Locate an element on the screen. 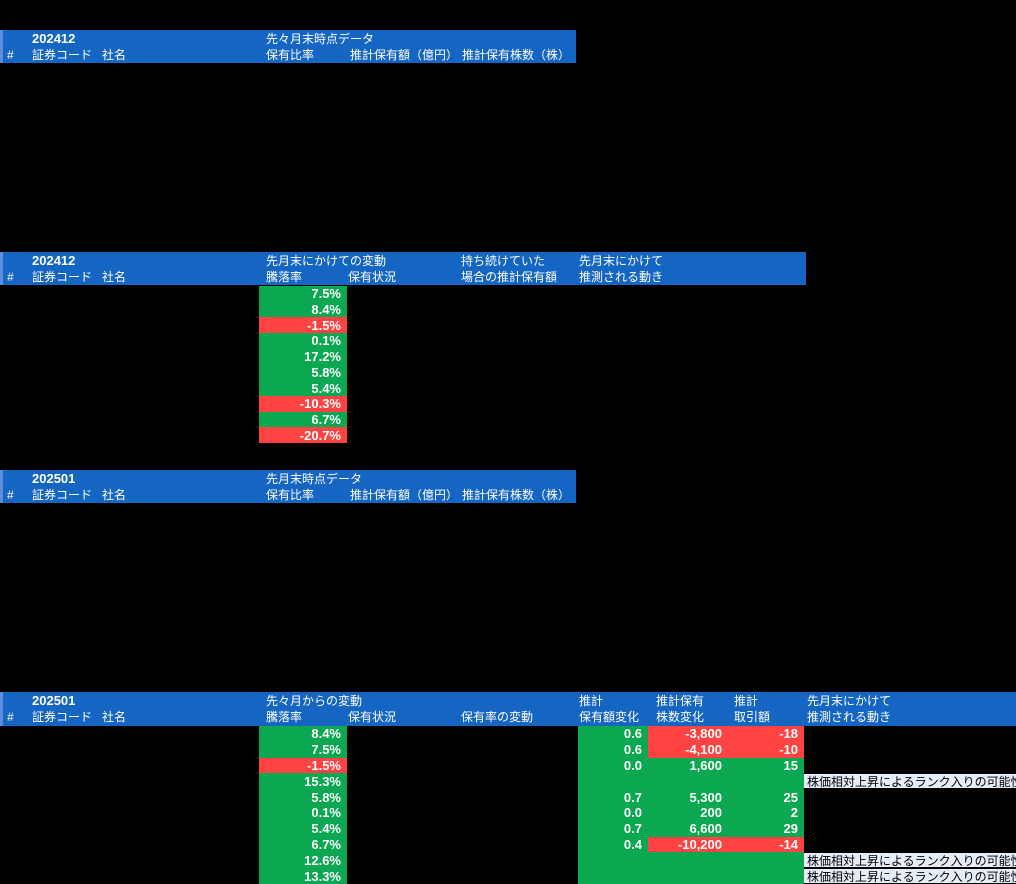 This screenshot has width=1016, height=884. shares-change-cell: 6,600 is located at coordinates (688, 828).